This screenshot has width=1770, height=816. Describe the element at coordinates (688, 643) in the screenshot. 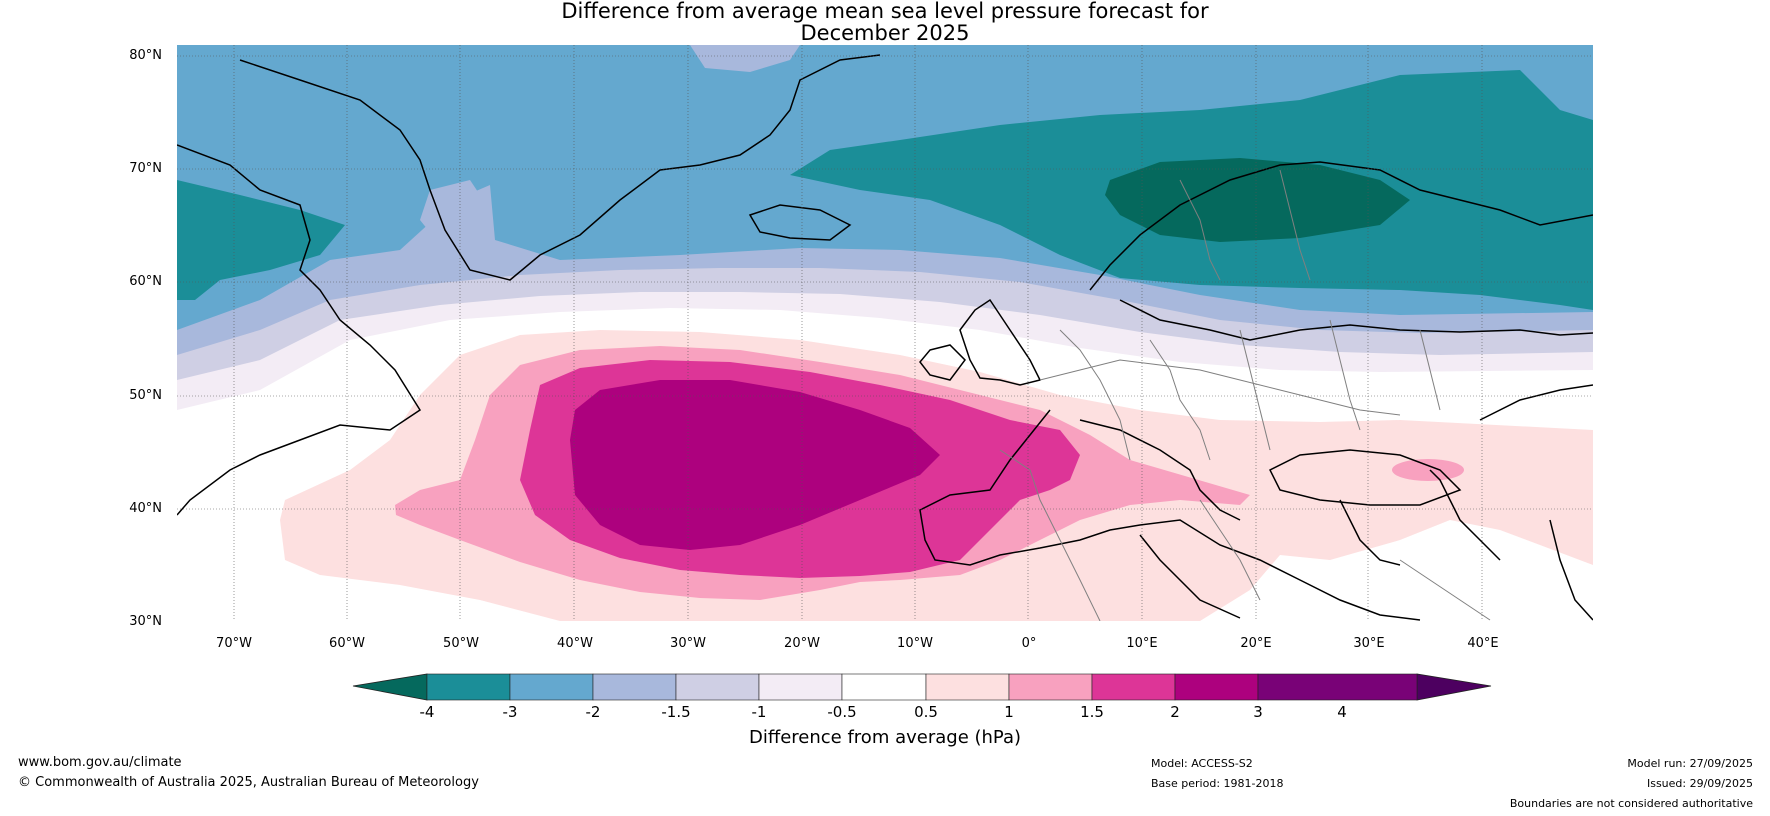

I see `lon-label-30w: 30°W` at that location.